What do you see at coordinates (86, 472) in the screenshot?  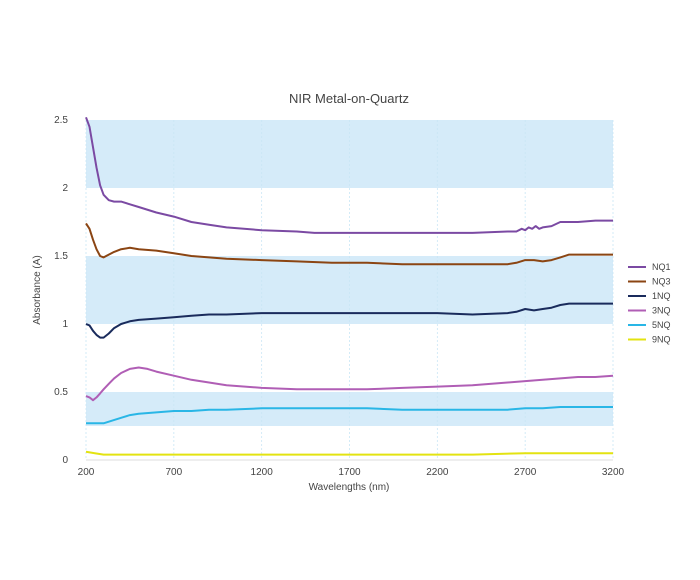 I see `x-tick-label: 200` at bounding box center [86, 472].